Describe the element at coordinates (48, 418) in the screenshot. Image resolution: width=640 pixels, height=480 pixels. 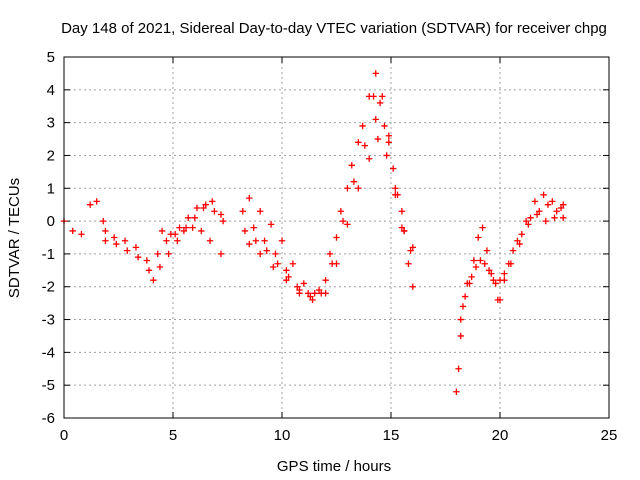
I see `y-tick-label: -6` at that location.